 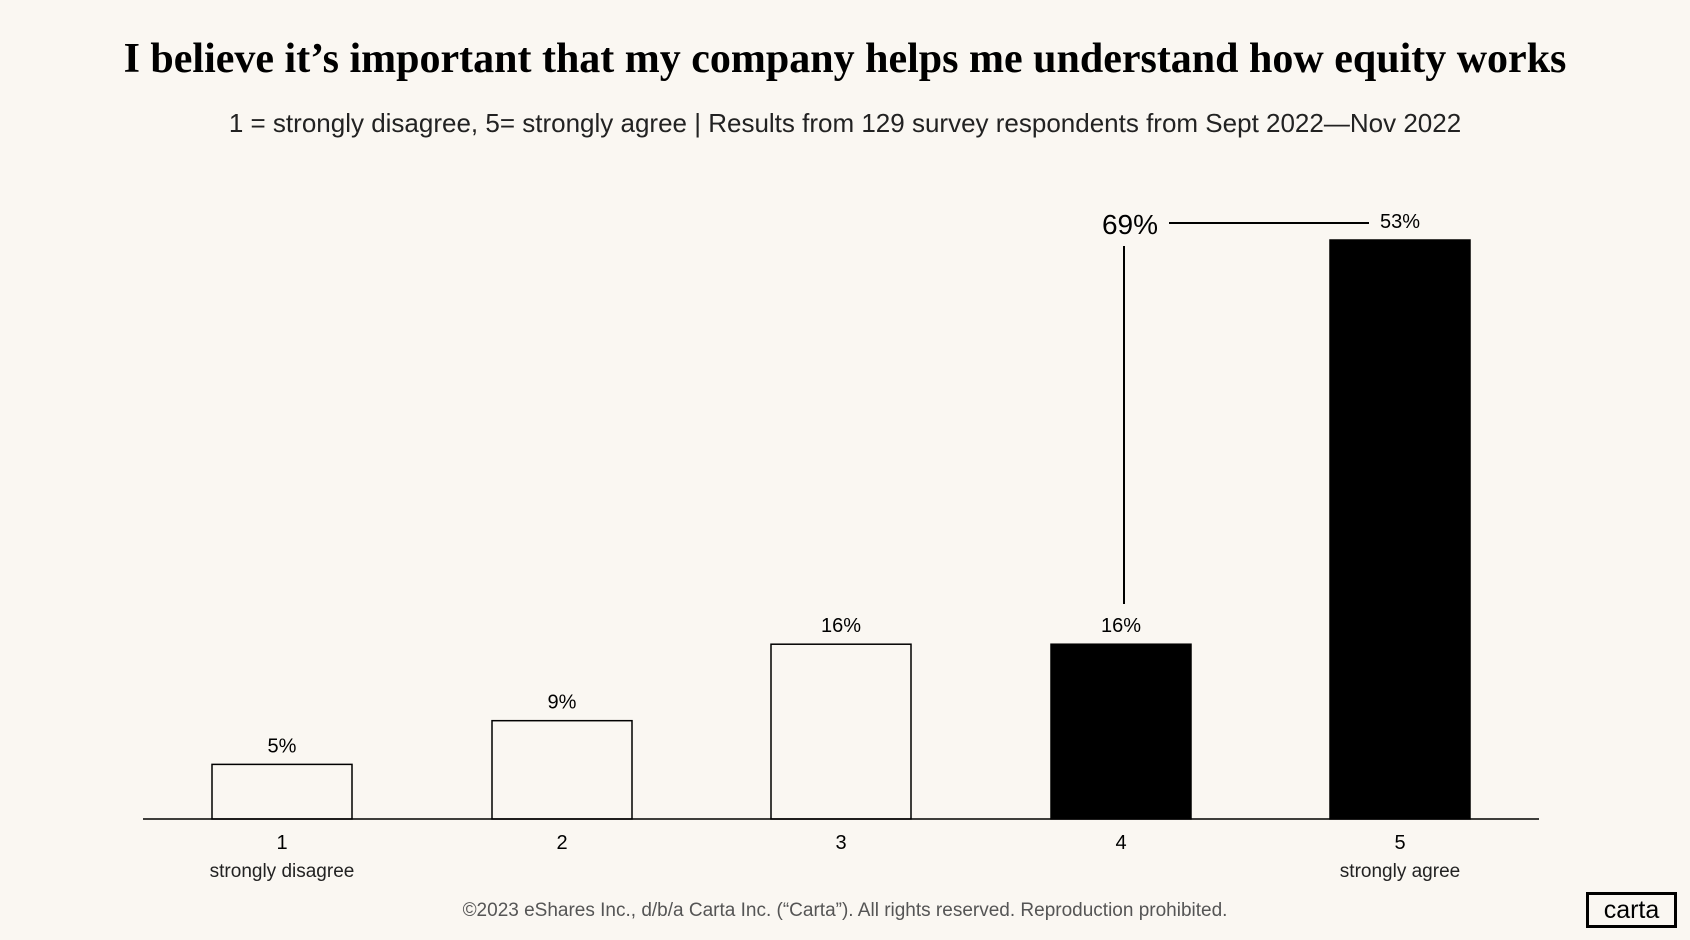 I want to click on carta-logo: carta, so click(x=1631, y=910).